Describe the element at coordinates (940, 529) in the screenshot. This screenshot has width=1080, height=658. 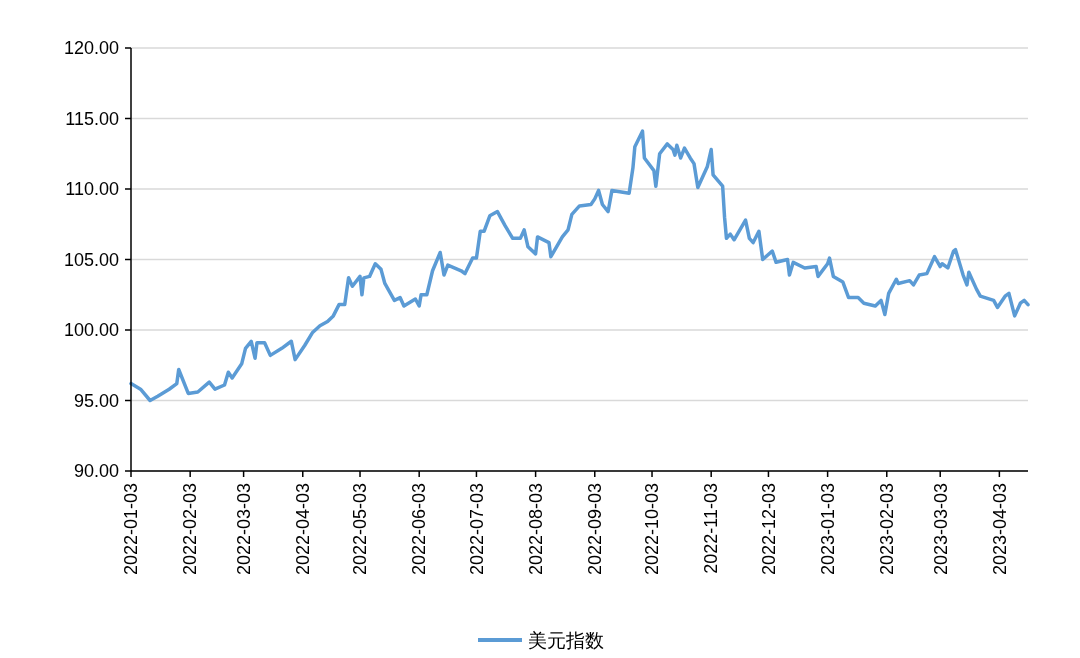
I see `x-tick-label: 2023-03-03` at that location.